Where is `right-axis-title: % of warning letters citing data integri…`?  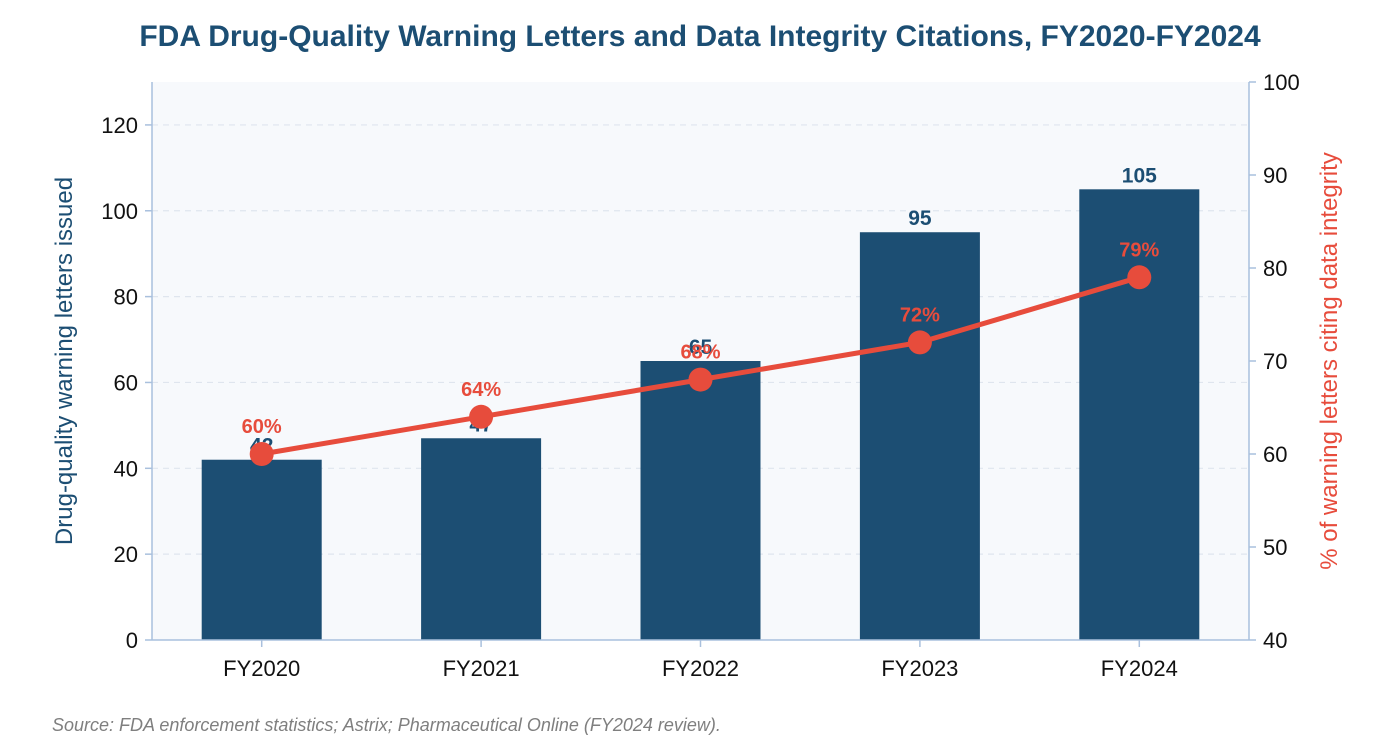
right-axis-title: % of warning letters citing data integri… is located at coordinates (1329, 361).